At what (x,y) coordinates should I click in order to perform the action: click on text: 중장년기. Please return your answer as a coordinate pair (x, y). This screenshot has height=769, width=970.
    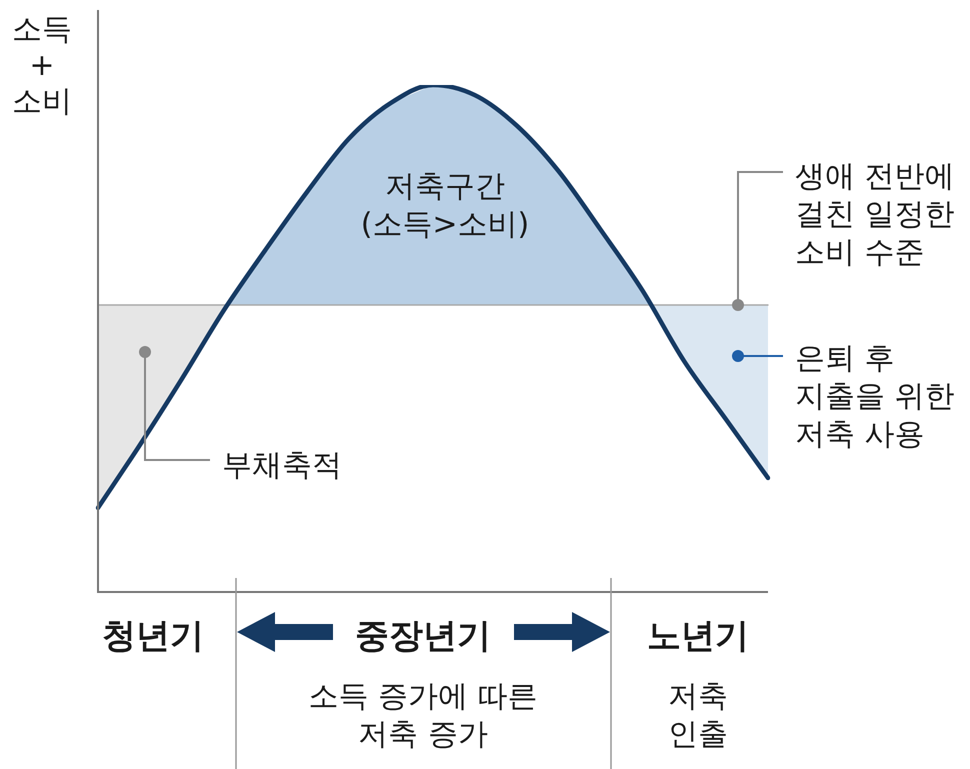
    Looking at the image, I should click on (423, 636).